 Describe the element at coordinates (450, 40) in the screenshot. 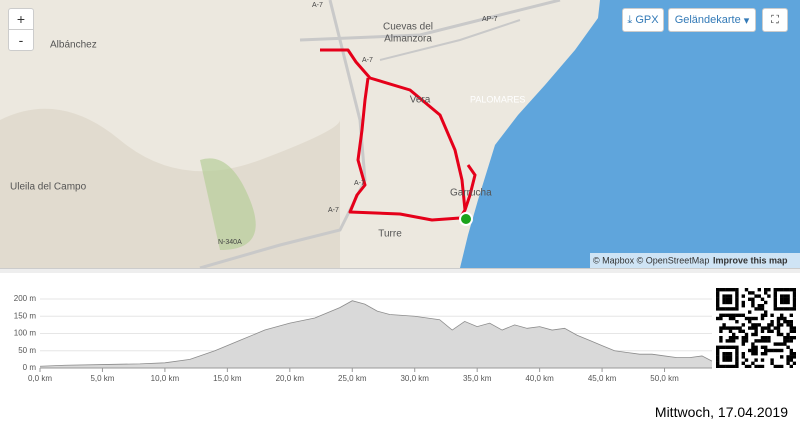

I see `road` at that location.